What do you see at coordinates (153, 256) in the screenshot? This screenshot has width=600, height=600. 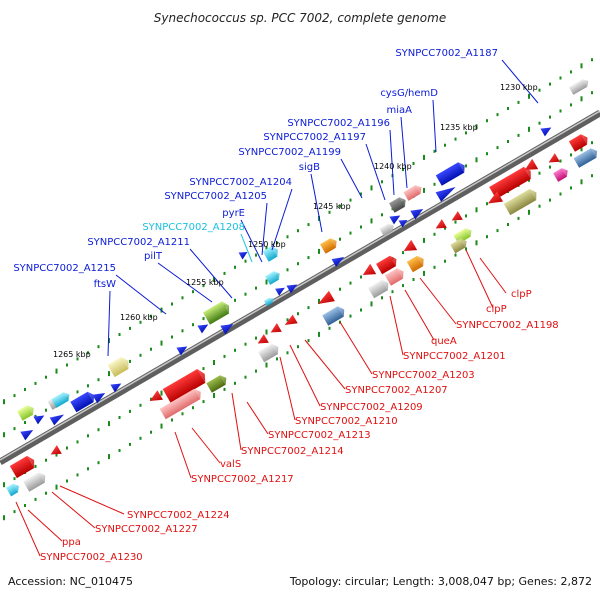 I see `forward-gene-label: pilT` at bounding box center [153, 256].